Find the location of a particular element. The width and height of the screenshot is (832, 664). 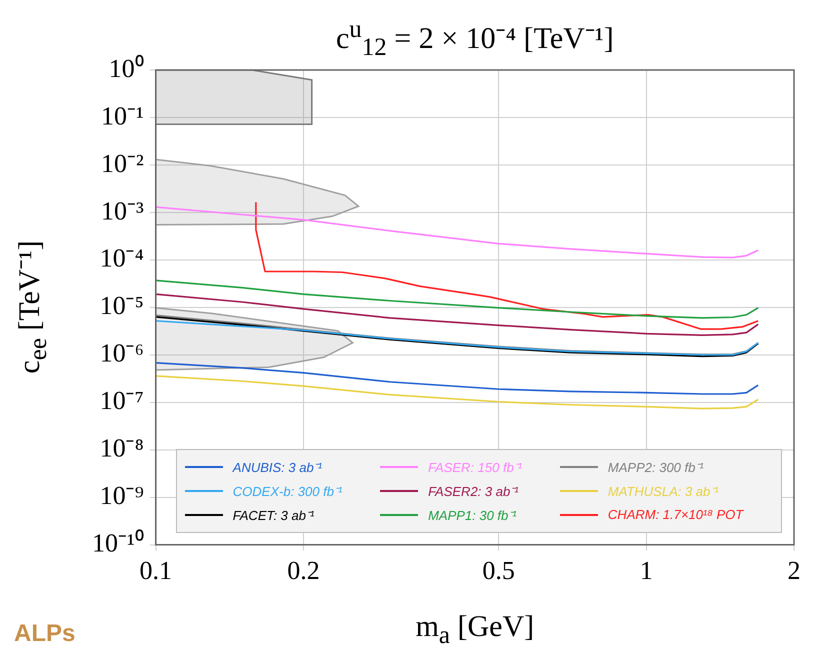

legend-label: CHARM: 1.7×10¹⁸ POT is located at coordinates (676, 514).